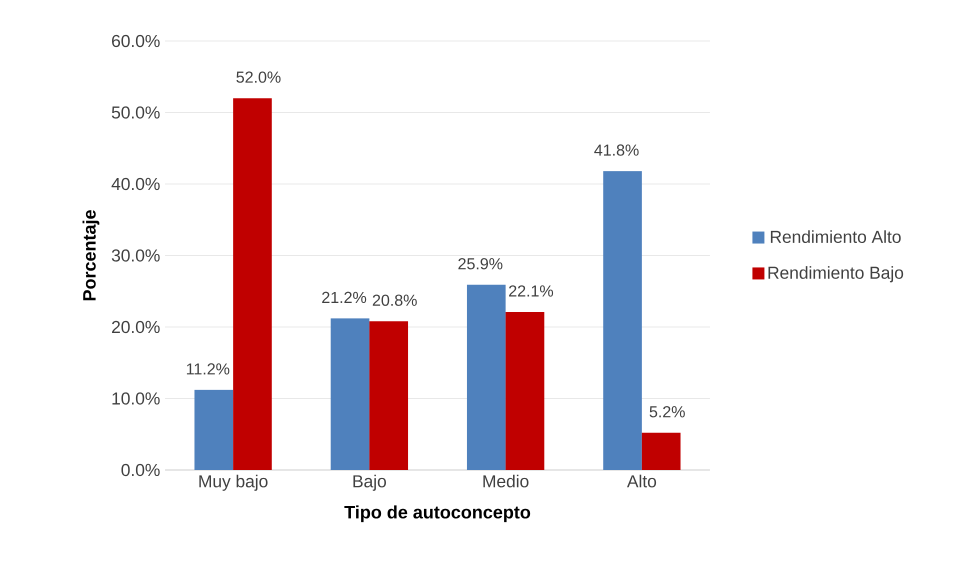 The image size is (957, 581). I want to click on data-label: 11.2%, so click(208, 369).